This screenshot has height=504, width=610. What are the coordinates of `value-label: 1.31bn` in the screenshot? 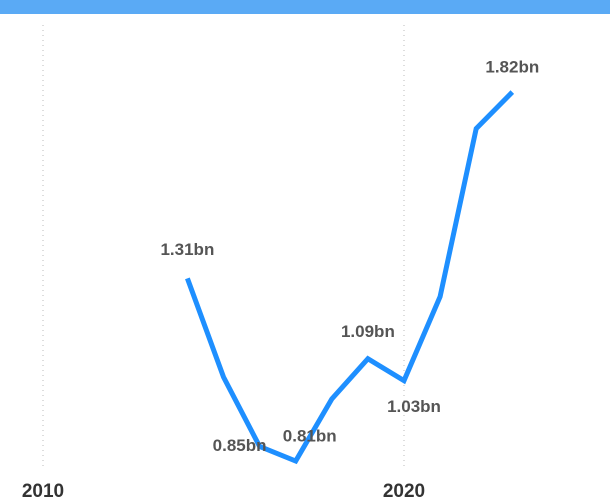 It's located at (187, 249).